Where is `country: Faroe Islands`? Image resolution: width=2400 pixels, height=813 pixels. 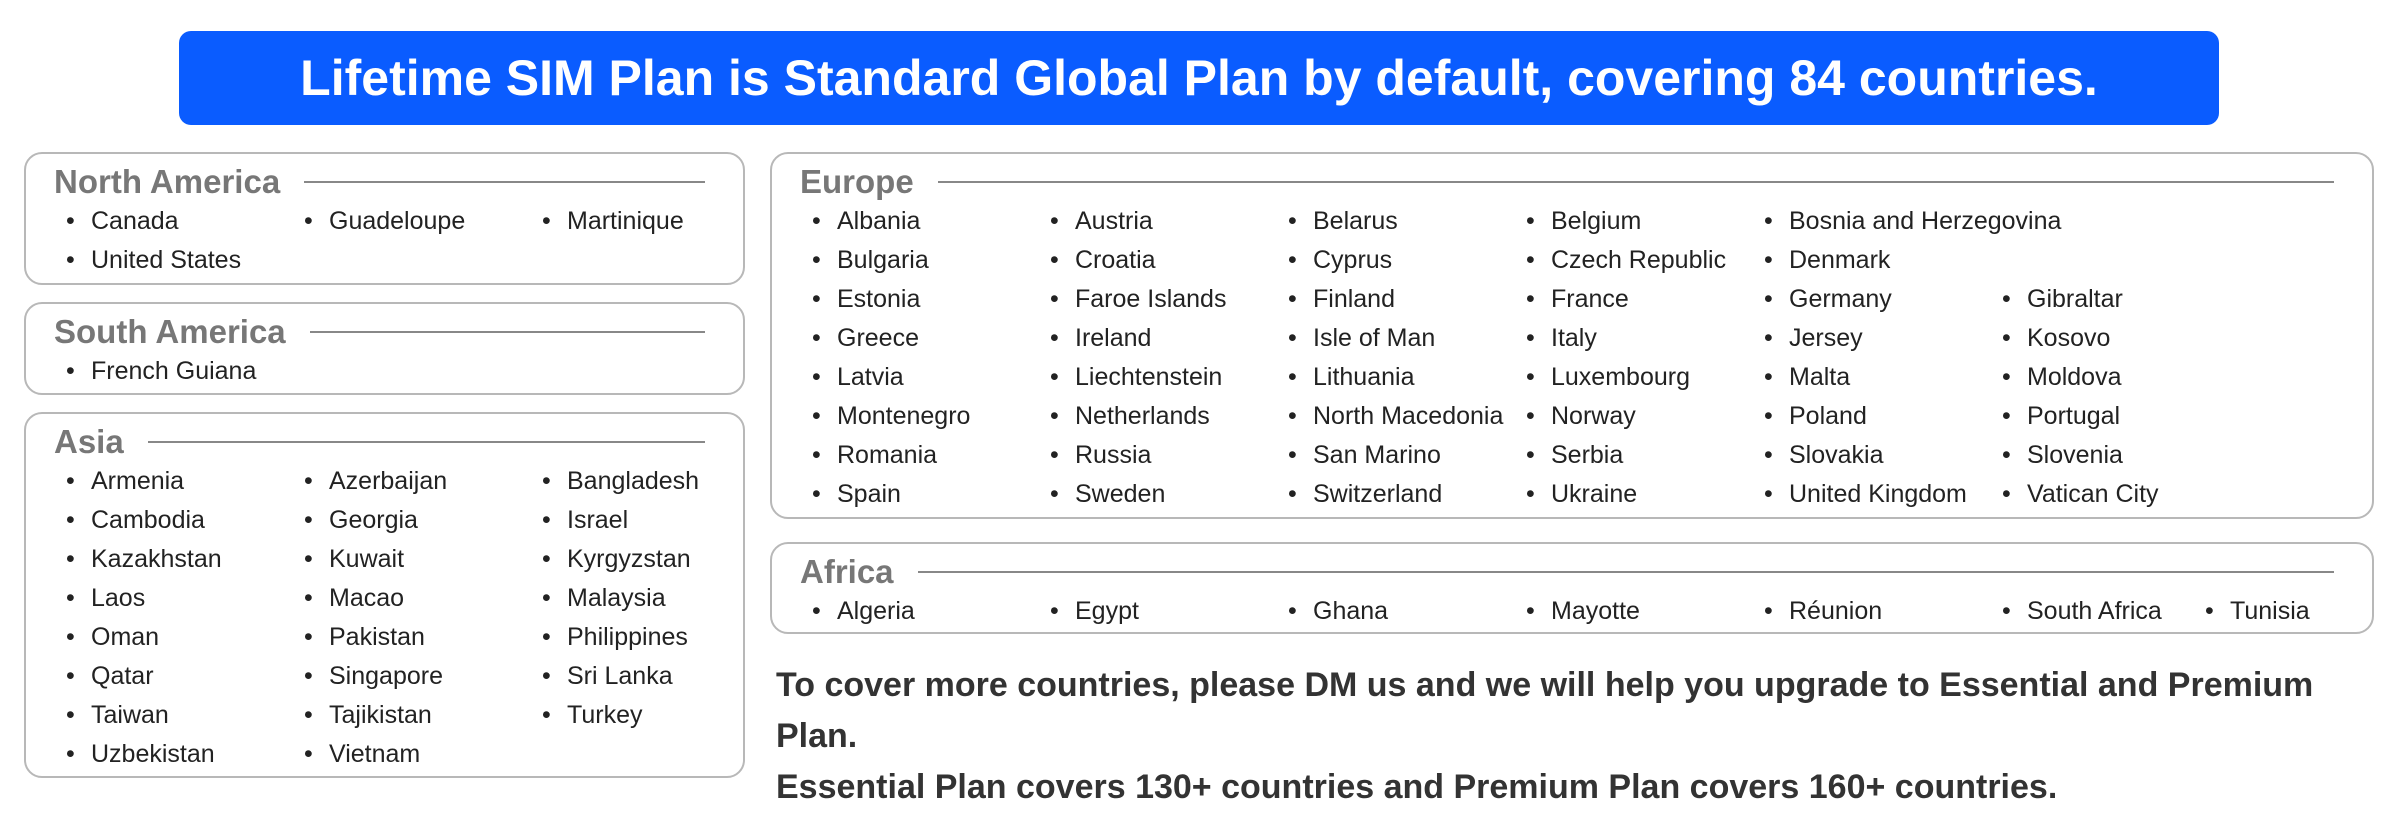 country: Faroe Islands is located at coordinates (1157, 299).